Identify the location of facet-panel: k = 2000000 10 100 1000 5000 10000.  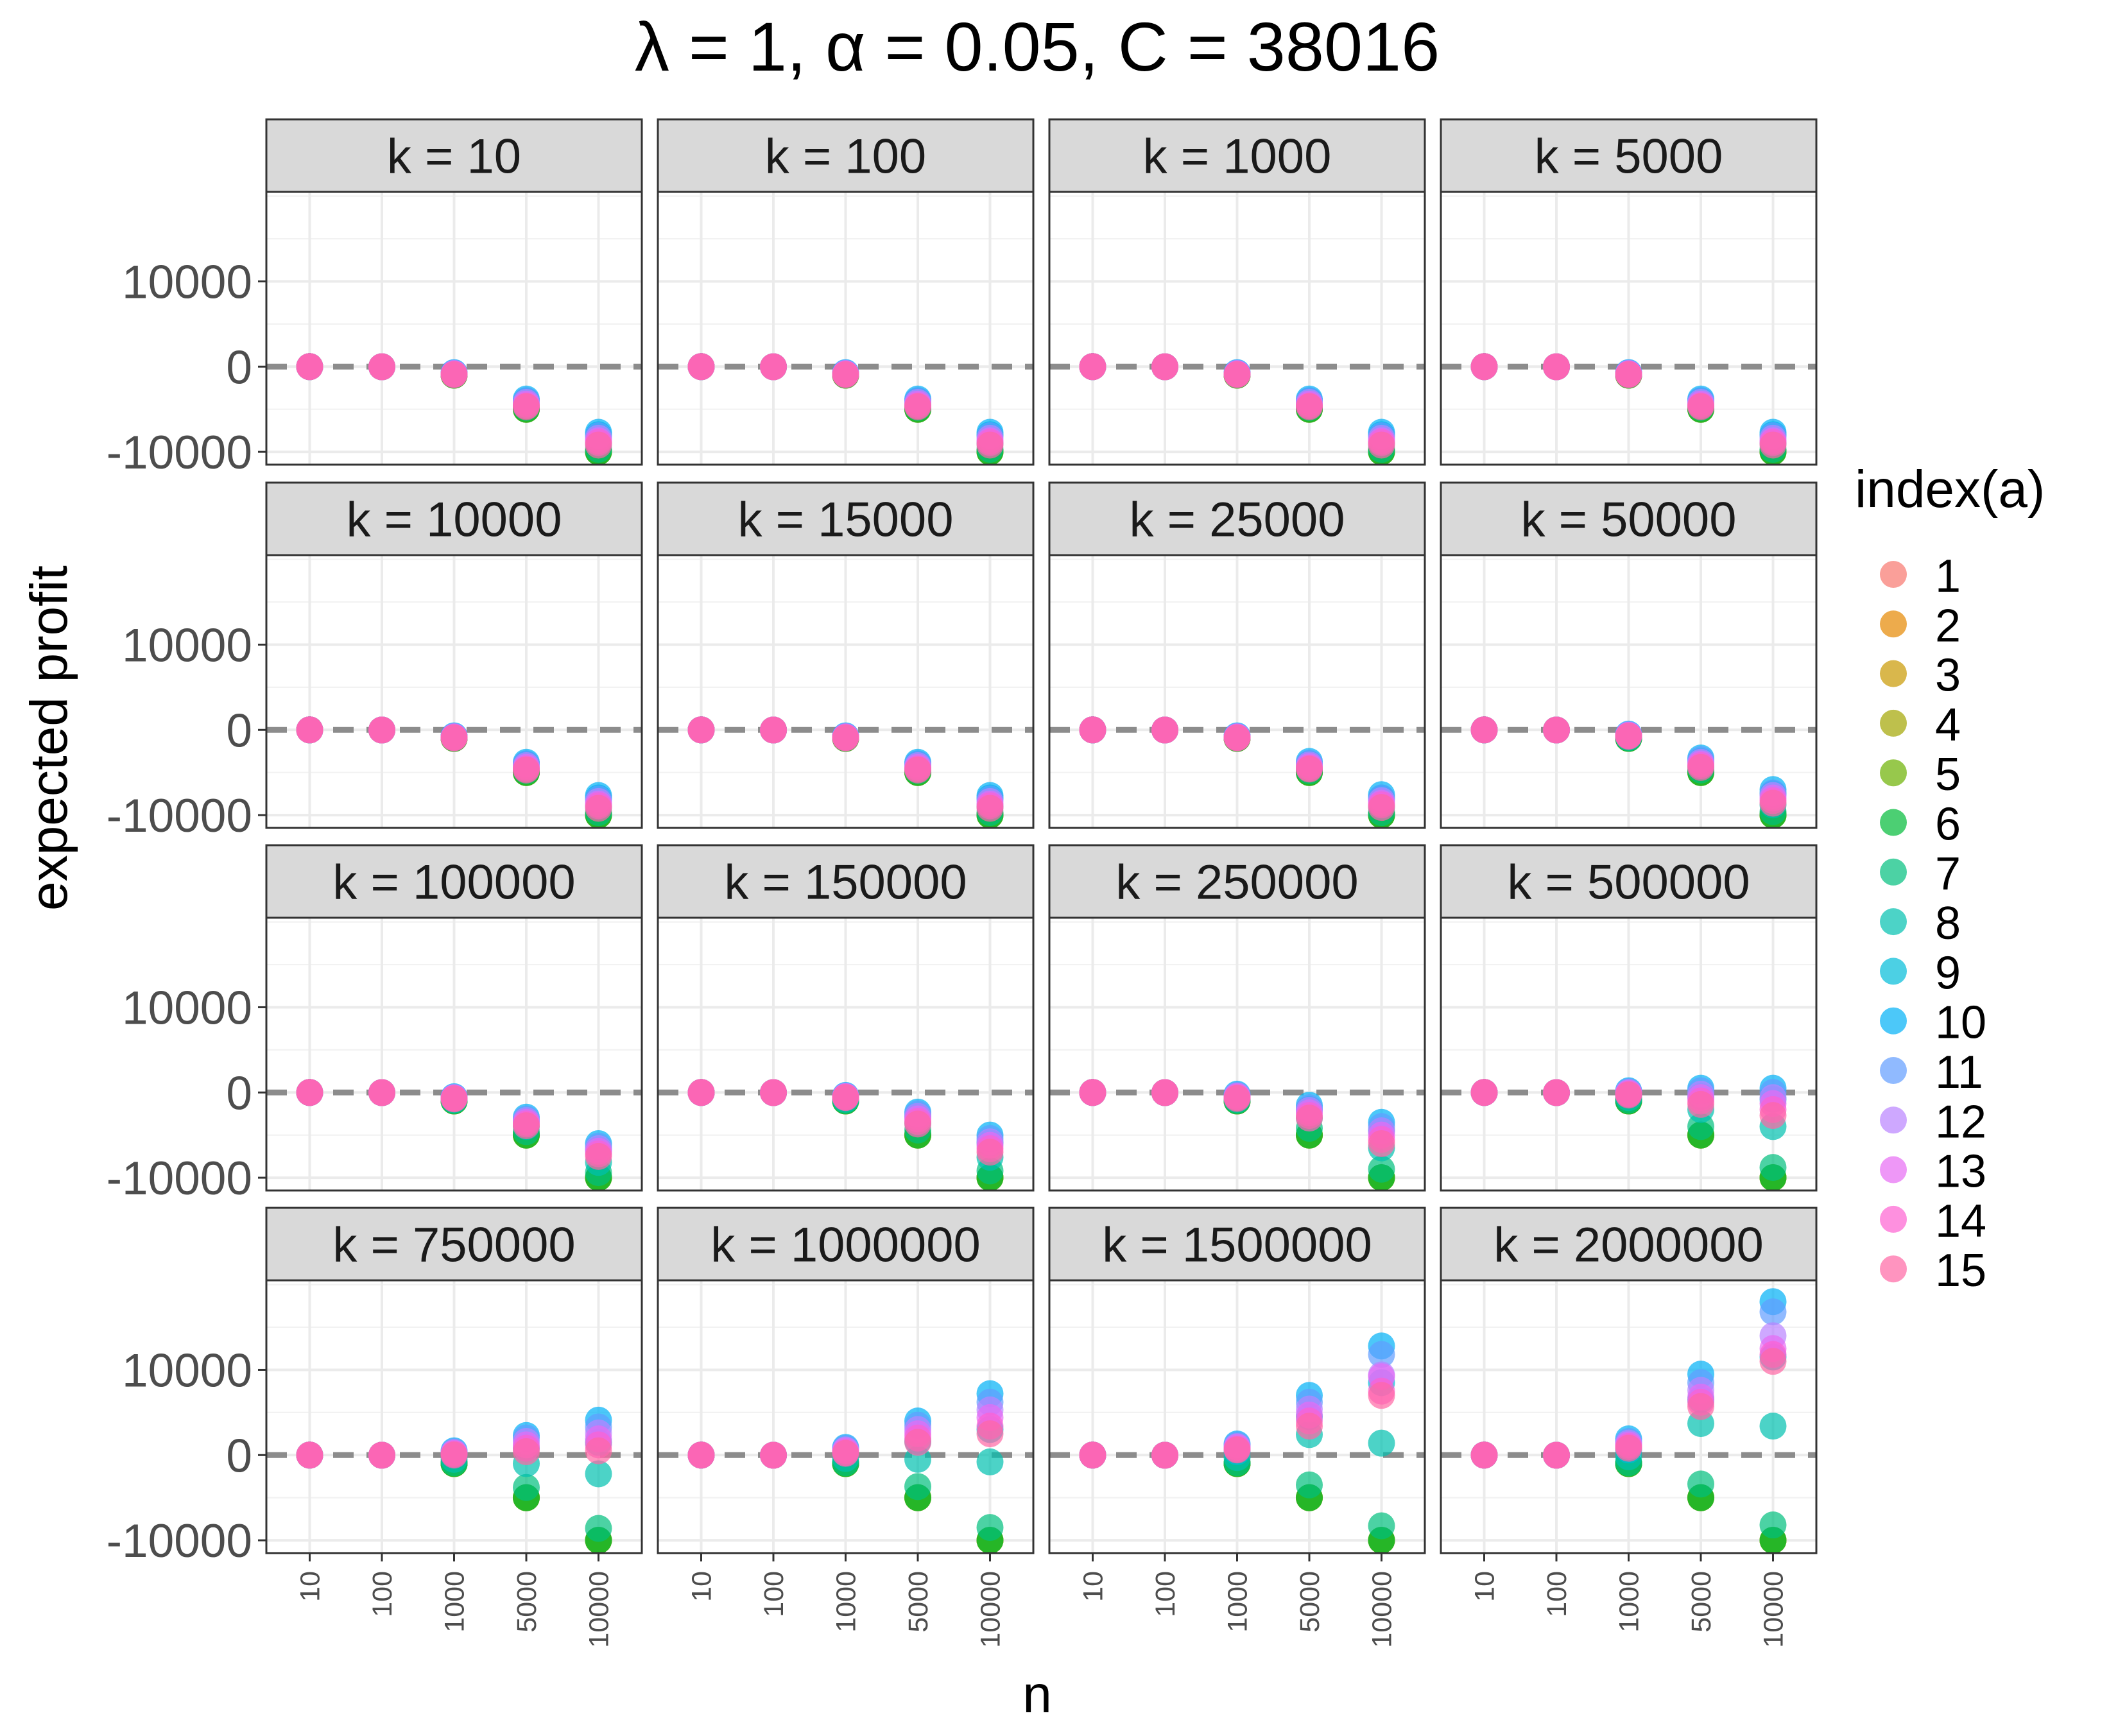
(1629, 1427).